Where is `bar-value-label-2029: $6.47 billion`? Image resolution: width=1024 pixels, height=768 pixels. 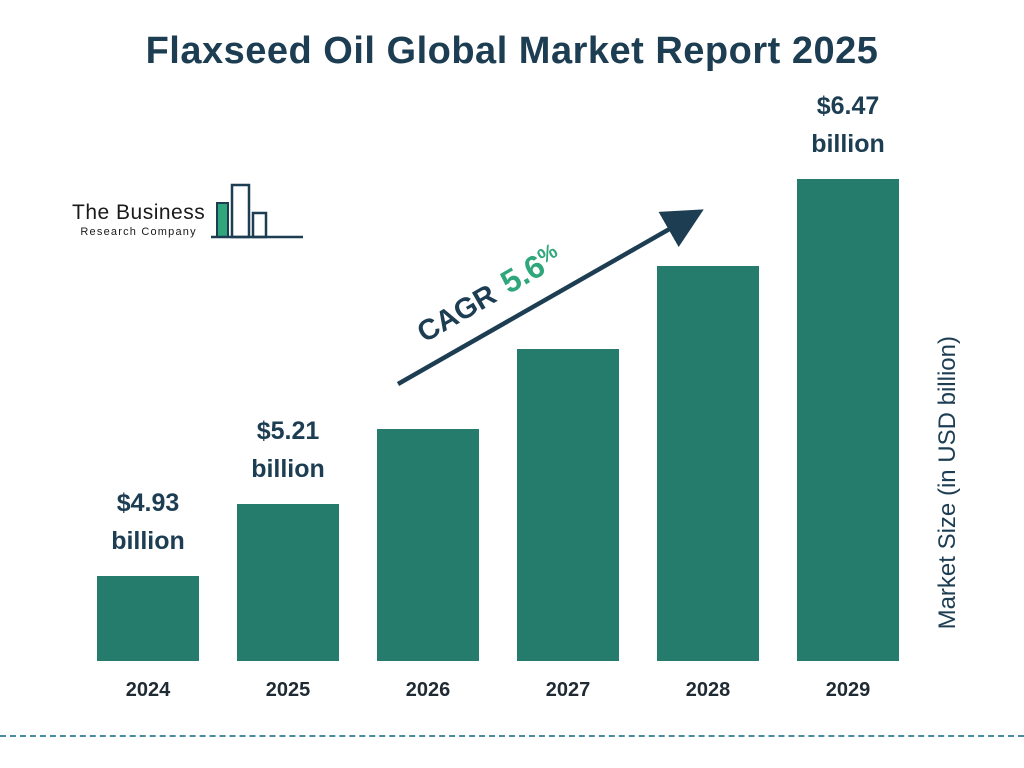 bar-value-label-2029: $6.47 billion is located at coordinates (848, 125).